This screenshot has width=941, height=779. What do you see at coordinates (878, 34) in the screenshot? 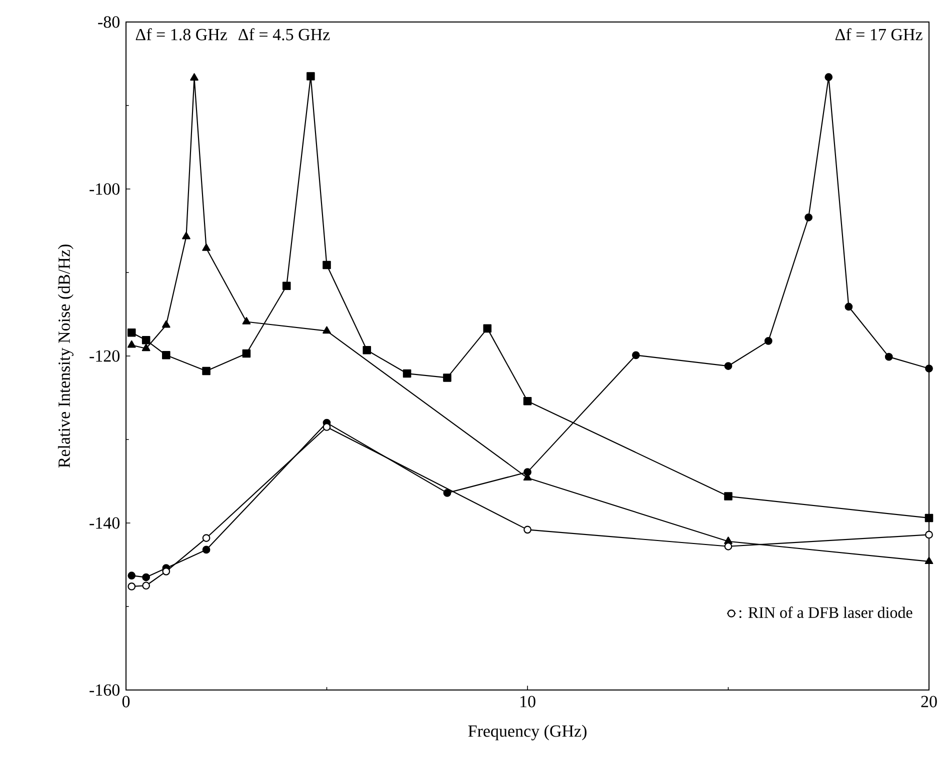
I see `annotation: Δf = 17 GHz` at bounding box center [878, 34].